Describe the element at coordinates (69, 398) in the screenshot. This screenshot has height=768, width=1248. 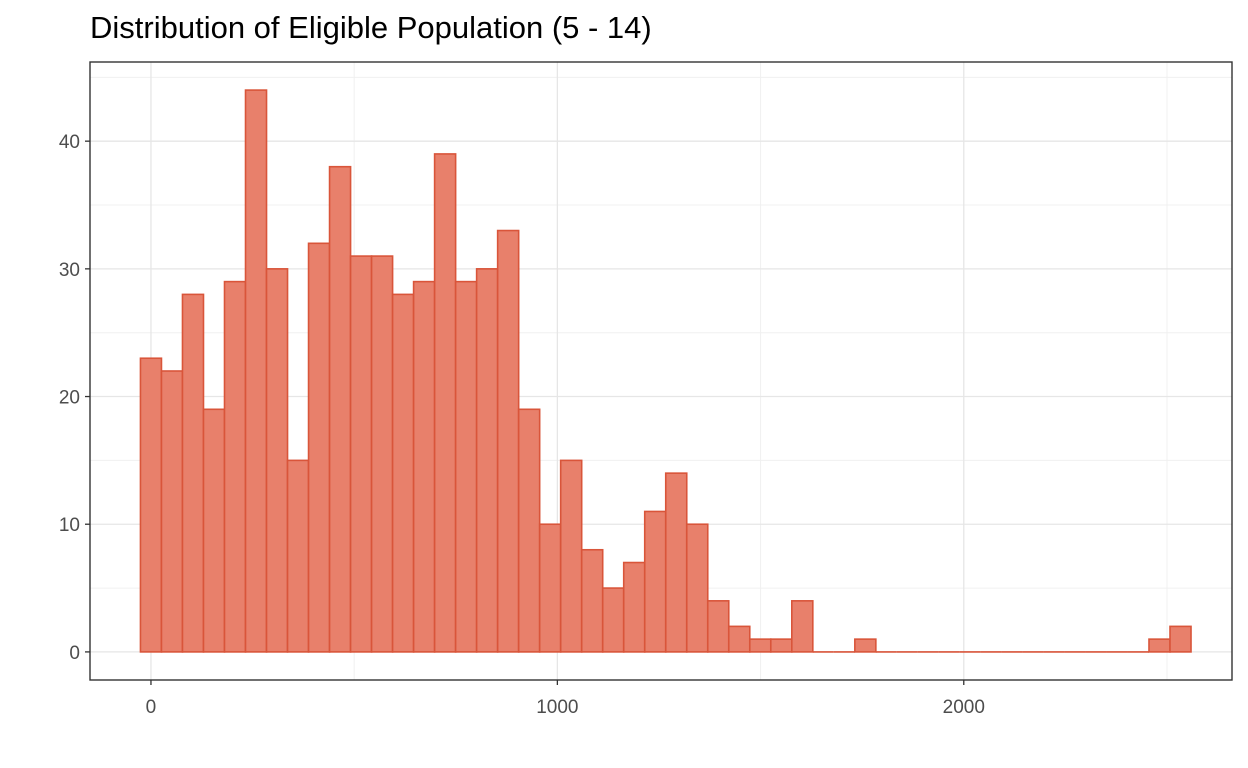
I see `y-tick-label: 20` at that location.